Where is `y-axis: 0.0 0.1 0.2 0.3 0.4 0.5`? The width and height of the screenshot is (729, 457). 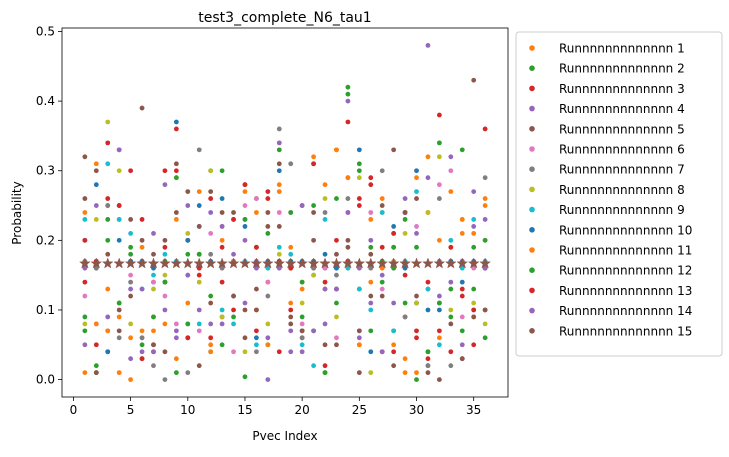 y-axis: 0.0 0.1 0.2 0.3 0.4 0.5 is located at coordinates (49, 205).